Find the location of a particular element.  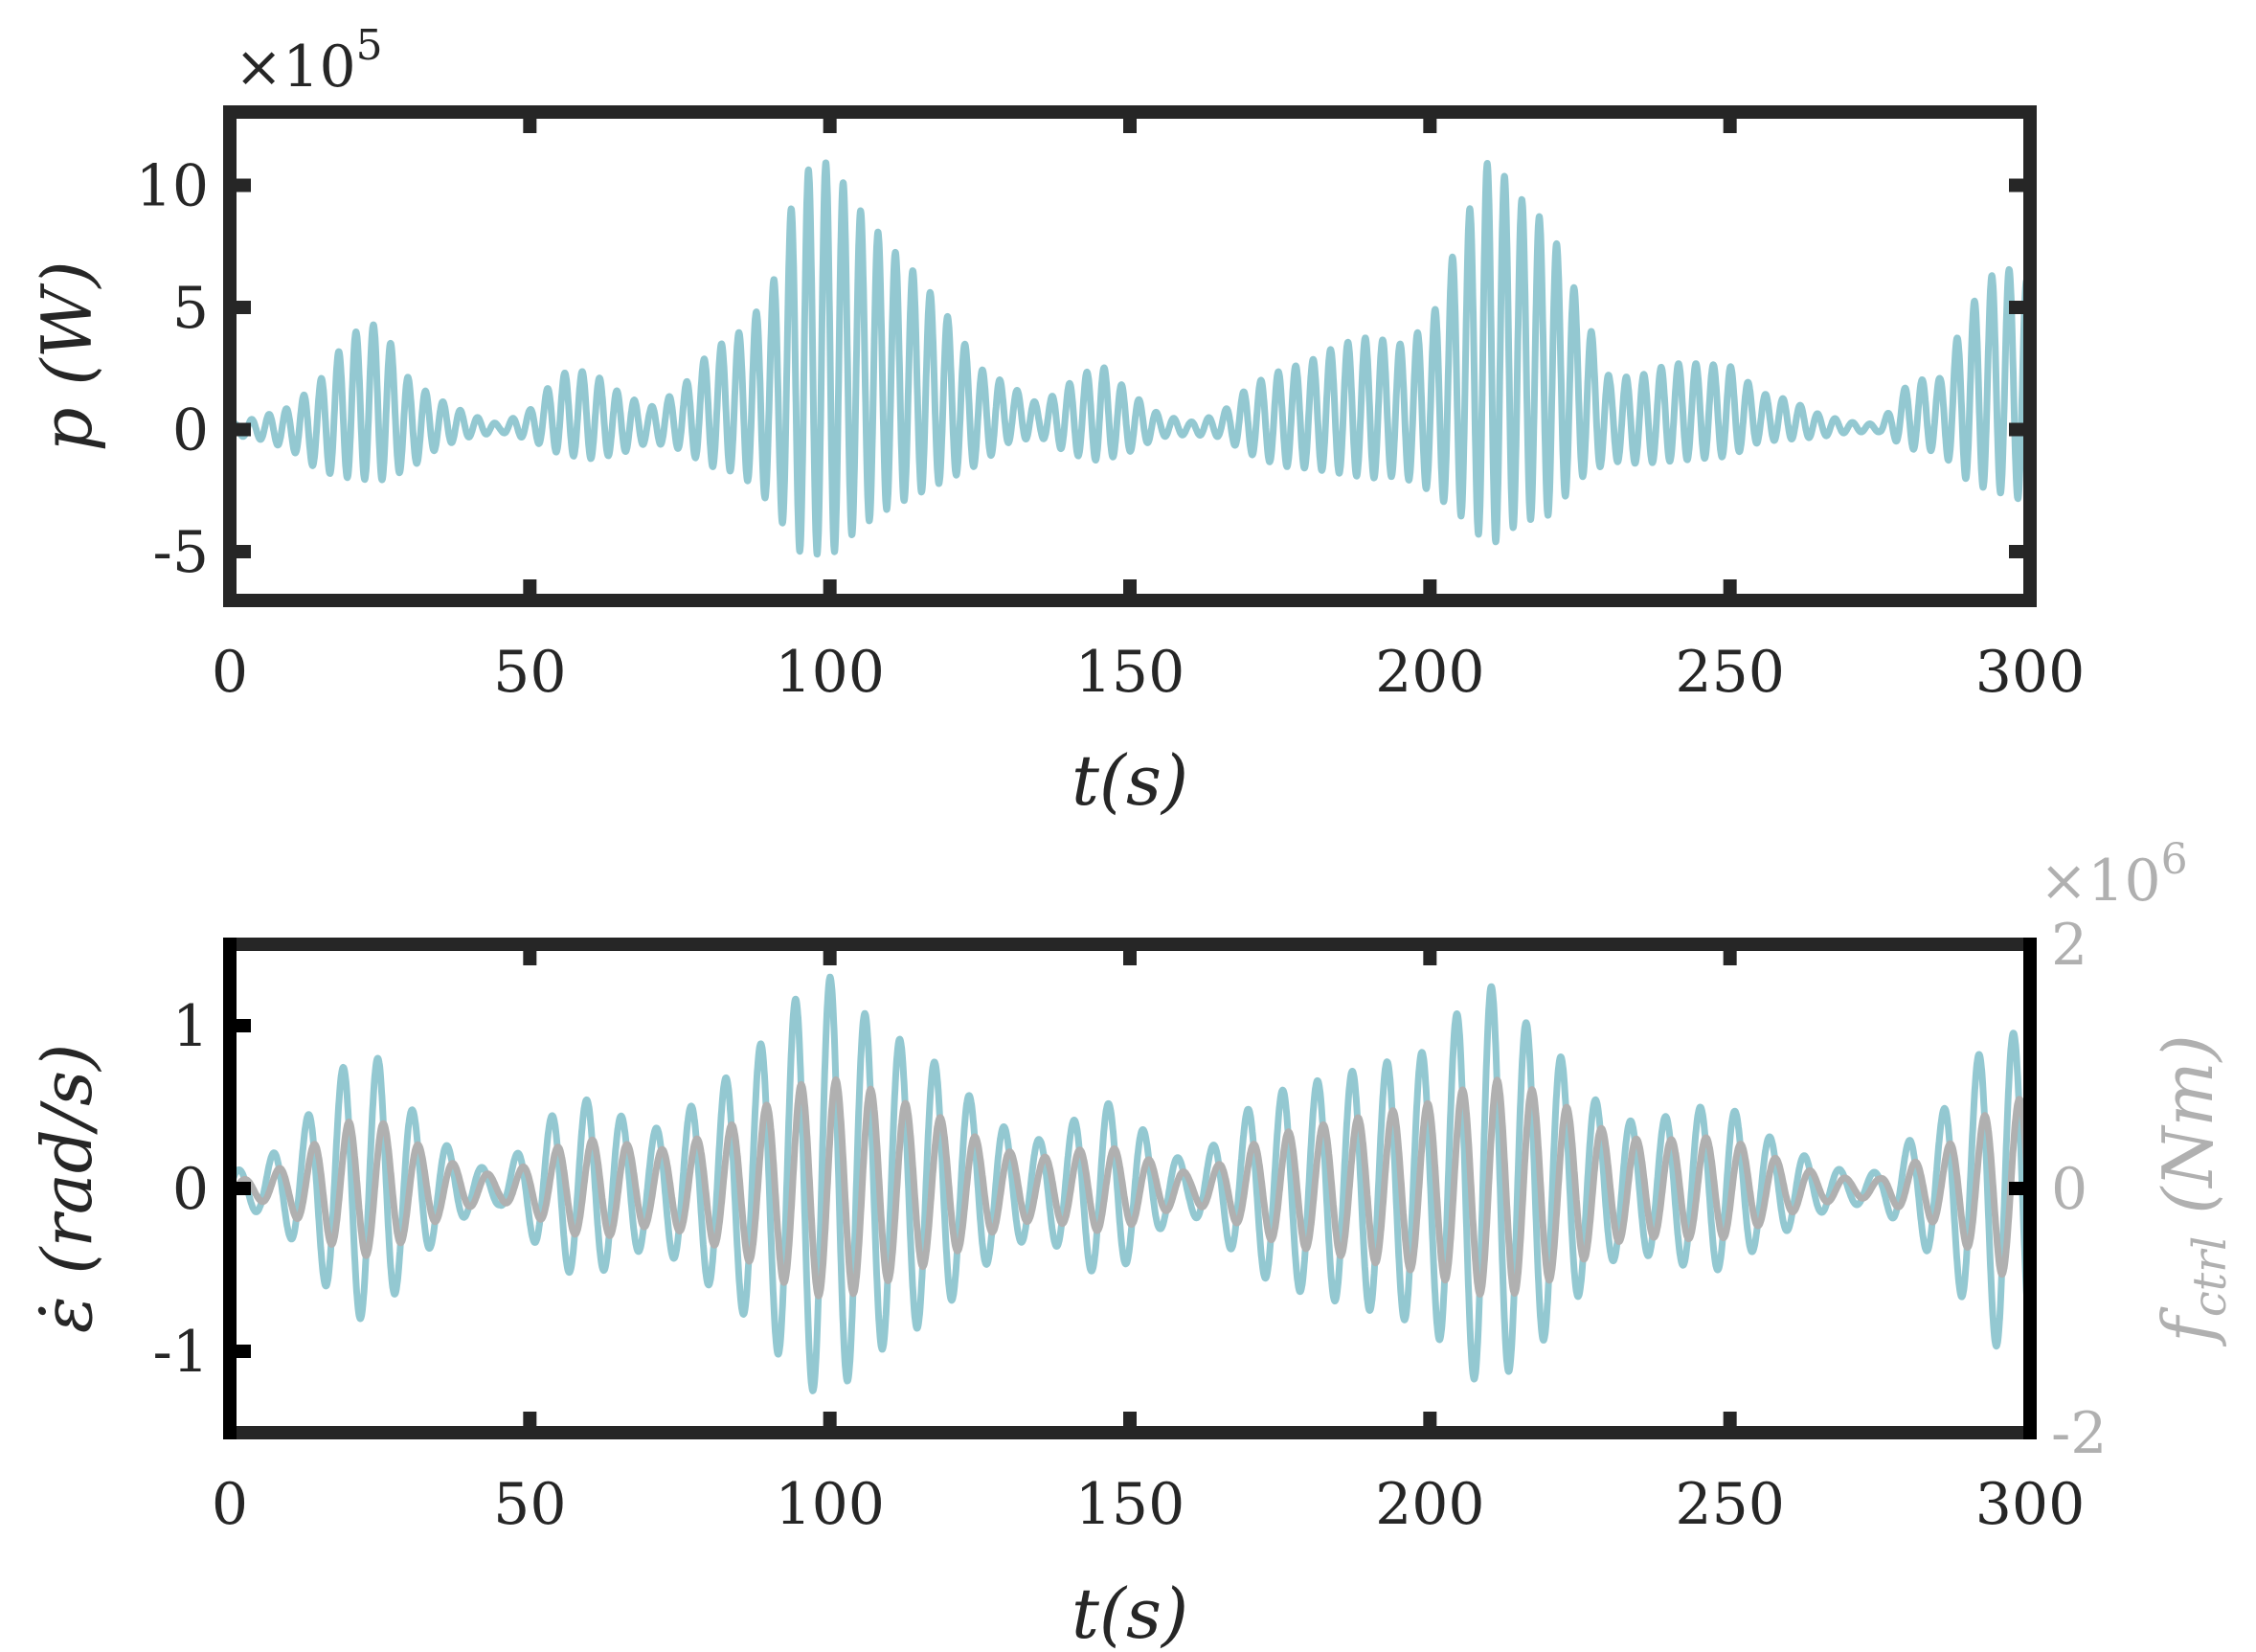

top-x-tick-label: 300 is located at coordinates (2031, 673).